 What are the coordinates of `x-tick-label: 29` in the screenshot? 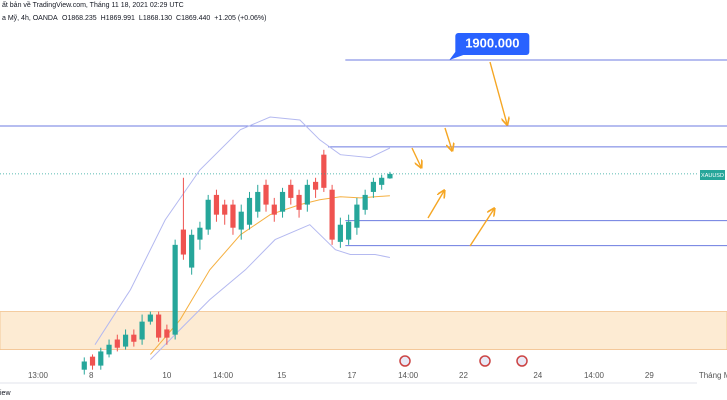 It's located at (649, 375).